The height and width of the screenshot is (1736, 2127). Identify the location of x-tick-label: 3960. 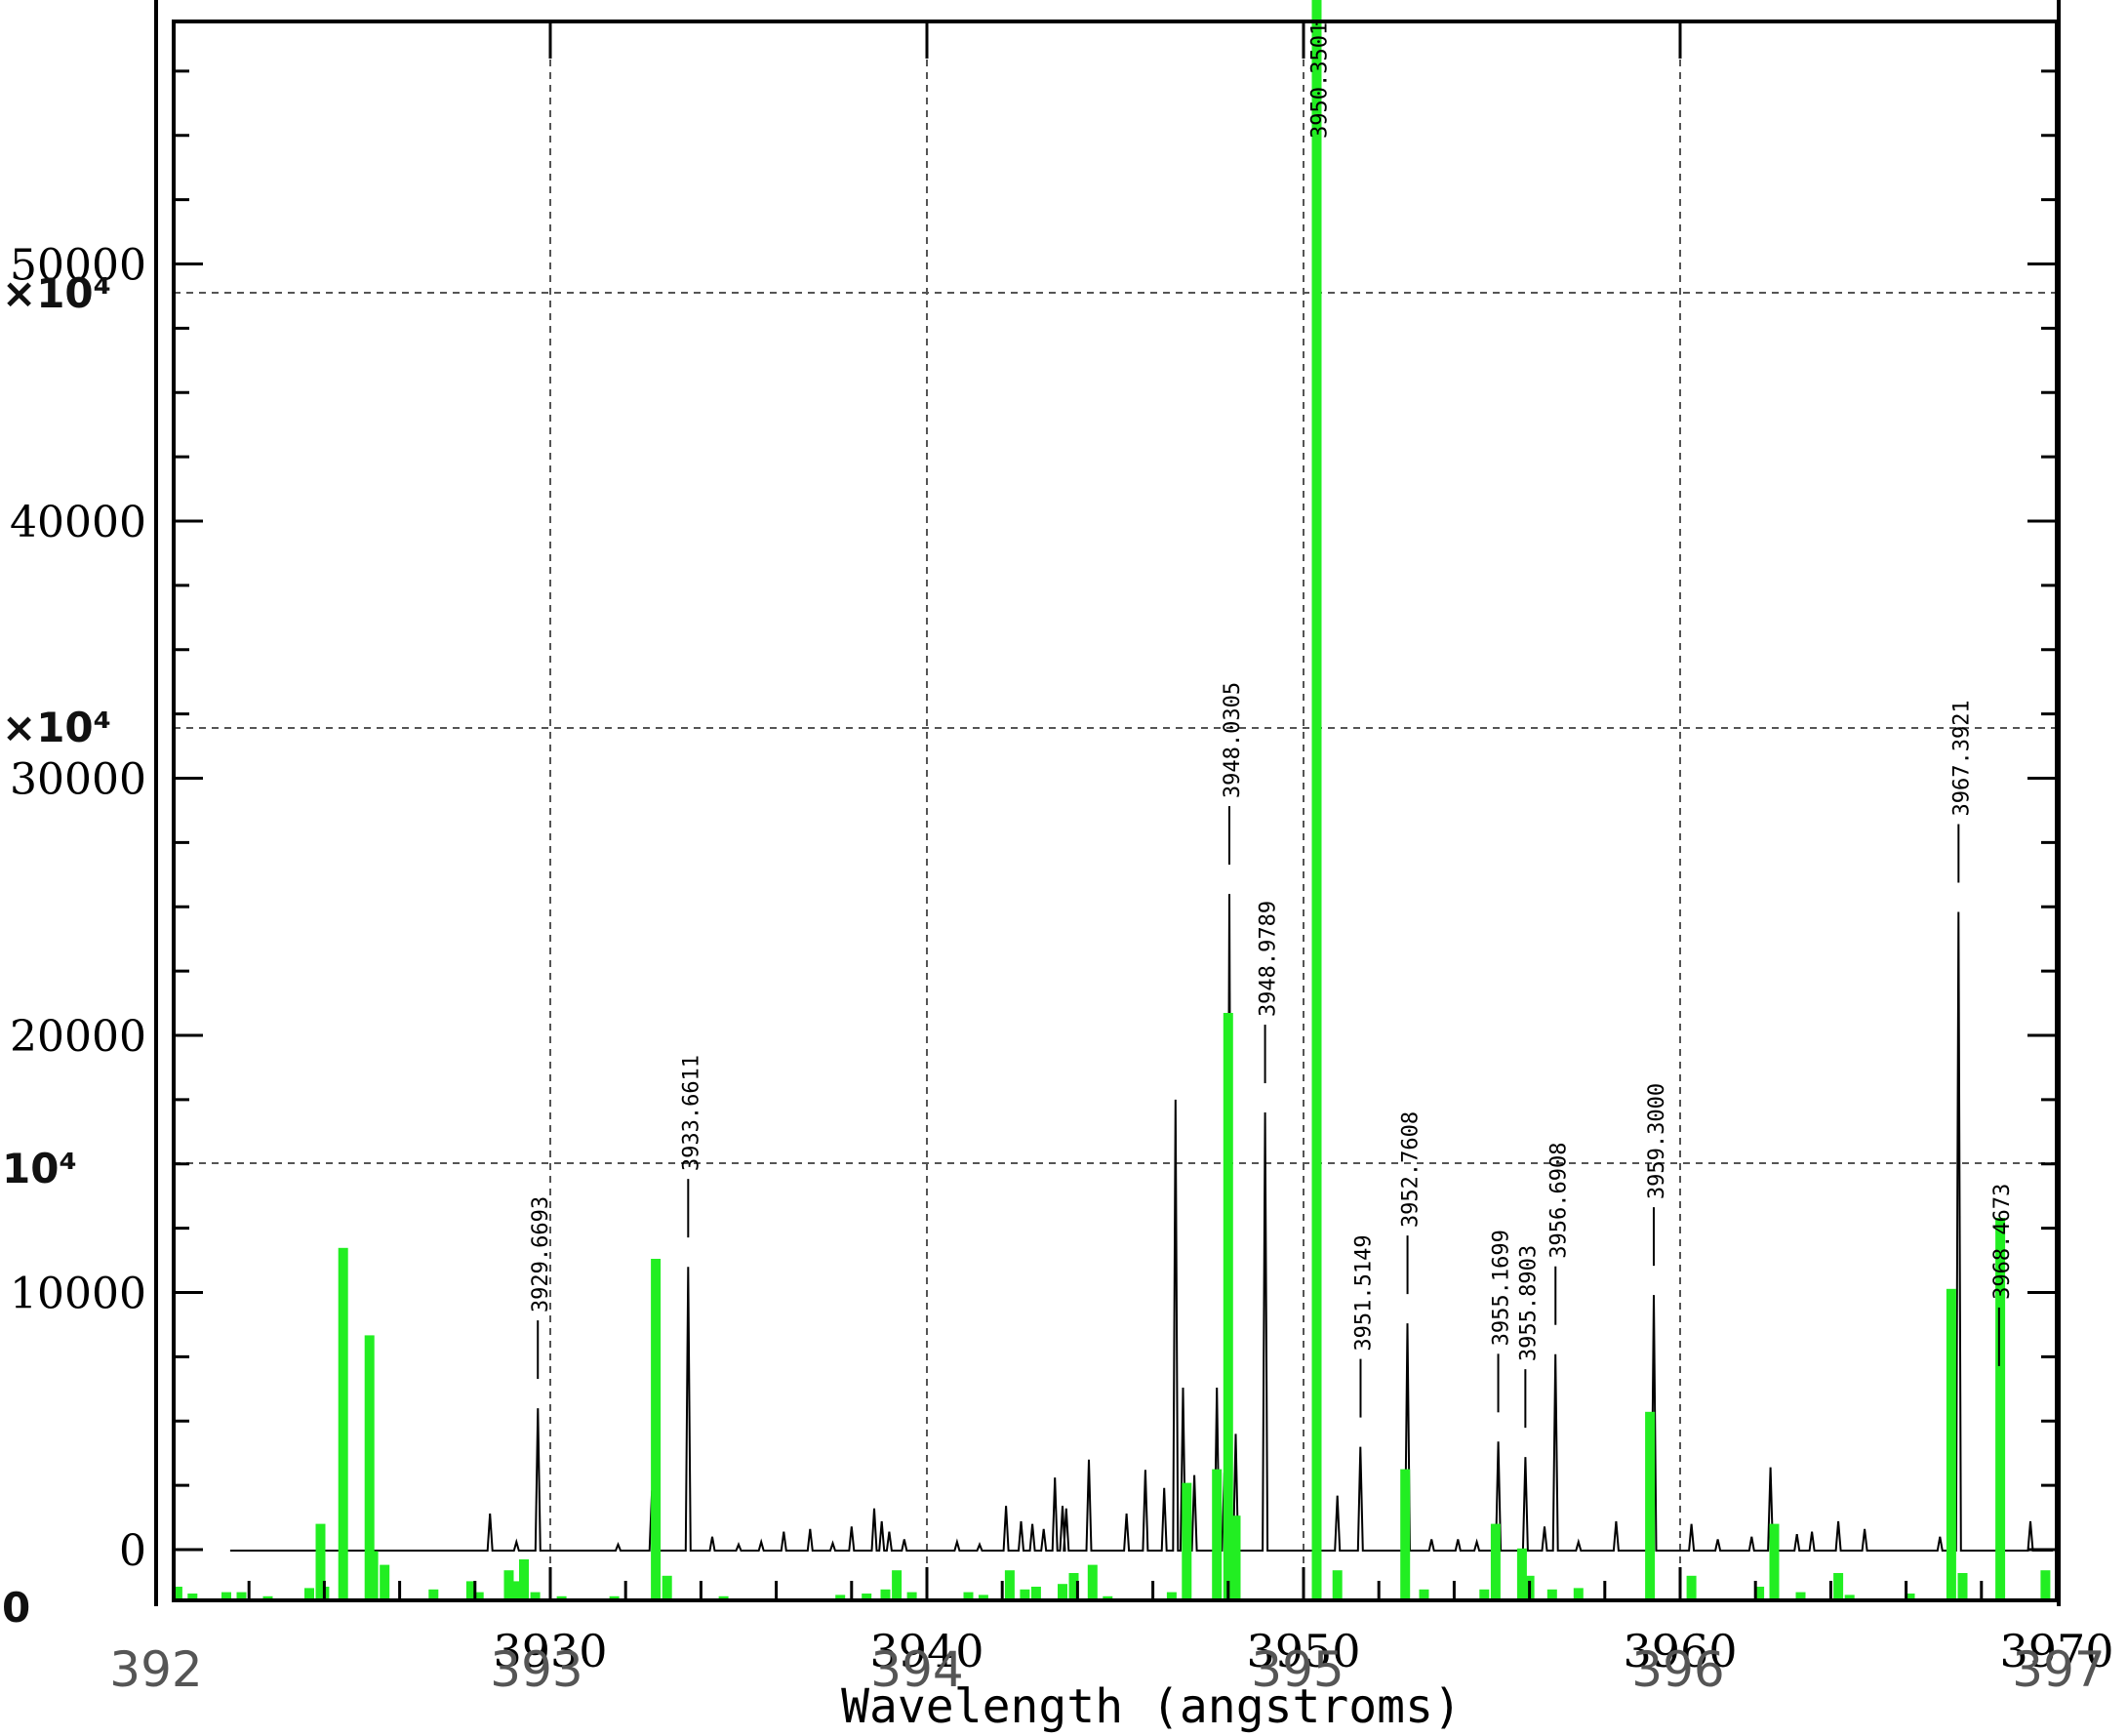
(1680, 1651).